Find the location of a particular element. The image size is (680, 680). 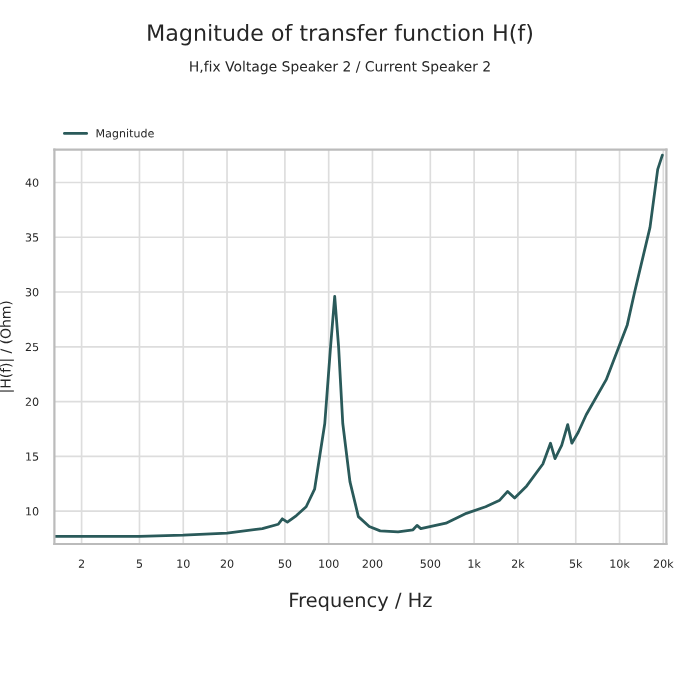

chart-title: Magnitude of transfer function H(f) is located at coordinates (340, 34).